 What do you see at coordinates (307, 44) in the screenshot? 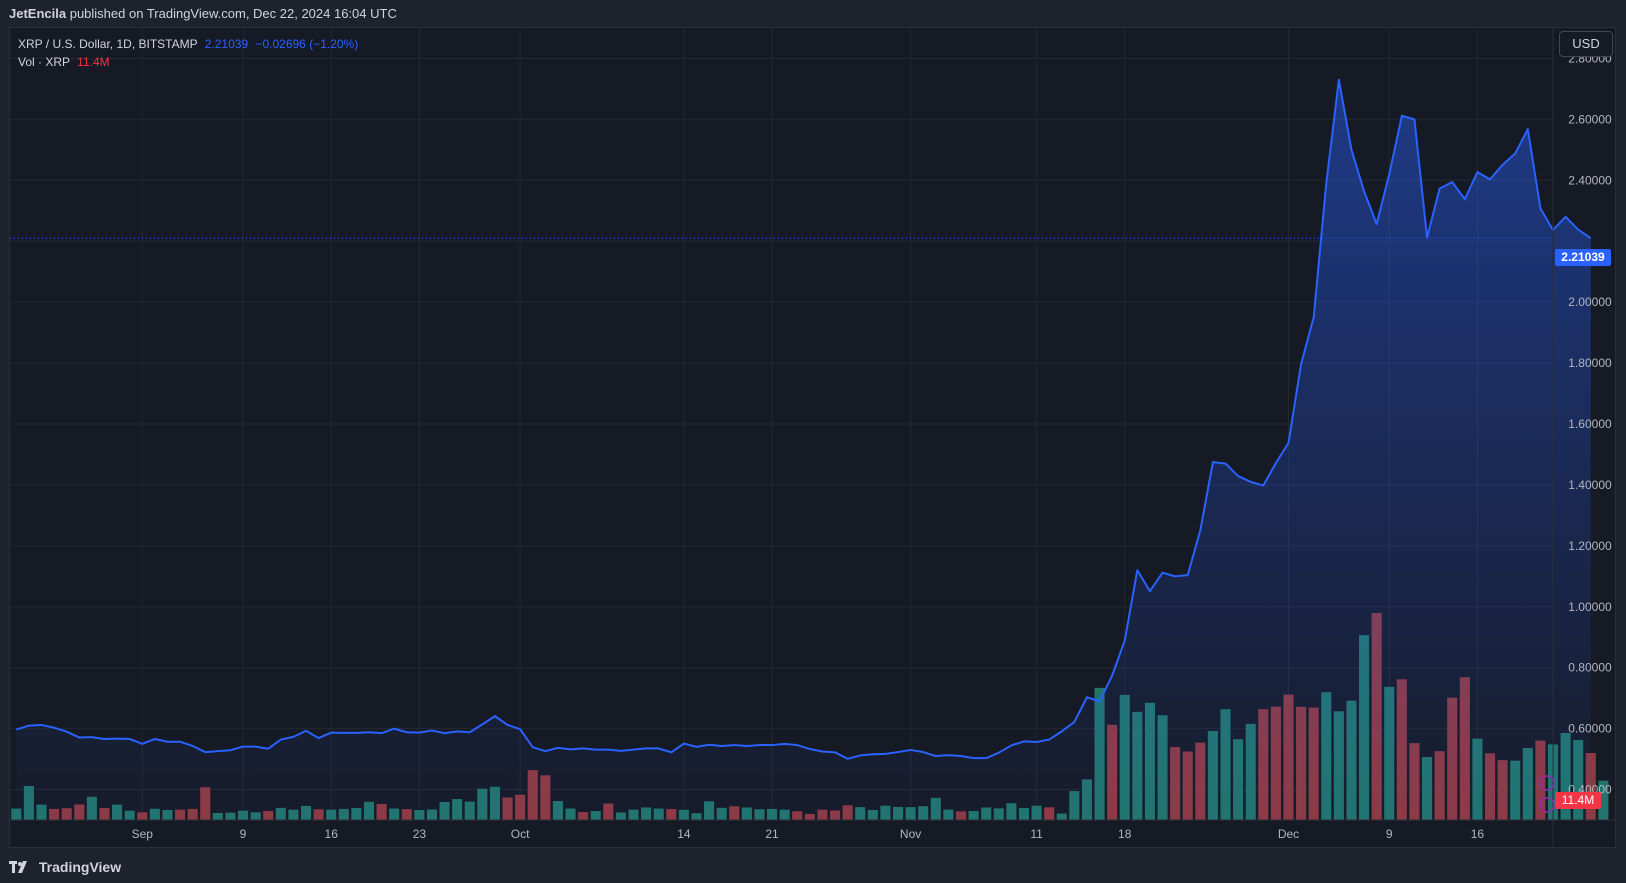
I see `legend-change: −0.02696 (−1.20%)` at bounding box center [307, 44].